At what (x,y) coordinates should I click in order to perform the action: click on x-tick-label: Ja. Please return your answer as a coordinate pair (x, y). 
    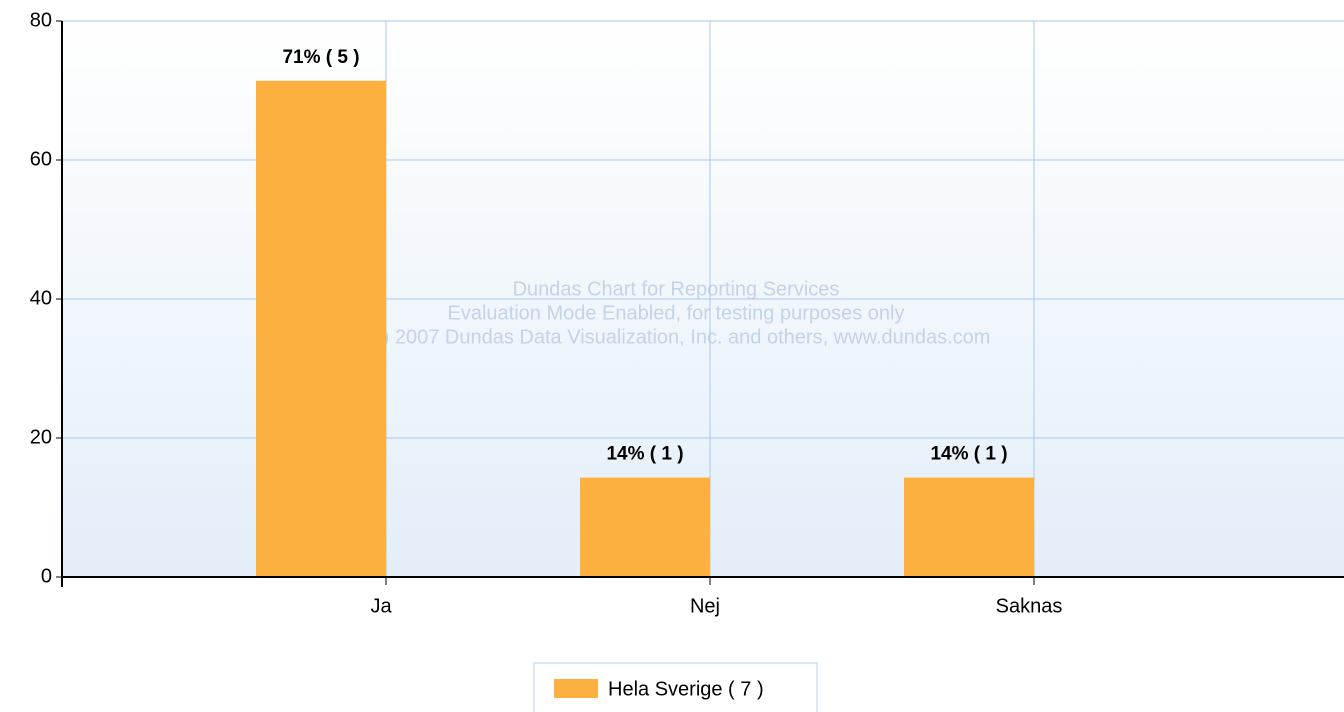
    Looking at the image, I should click on (381, 606).